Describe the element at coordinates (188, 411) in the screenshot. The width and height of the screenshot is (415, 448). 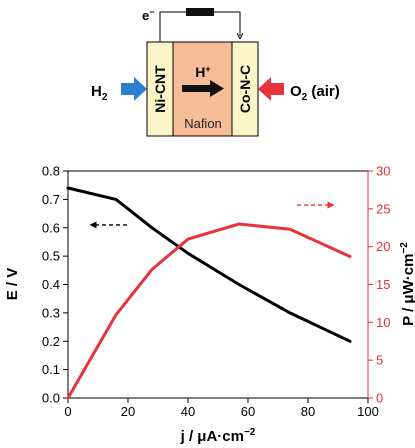
I see `x-tick-label: 40` at that location.